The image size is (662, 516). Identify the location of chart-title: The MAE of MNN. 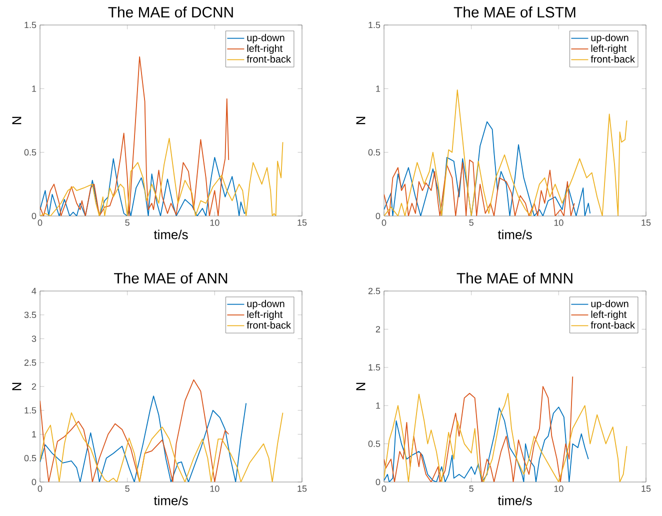
(514, 278).